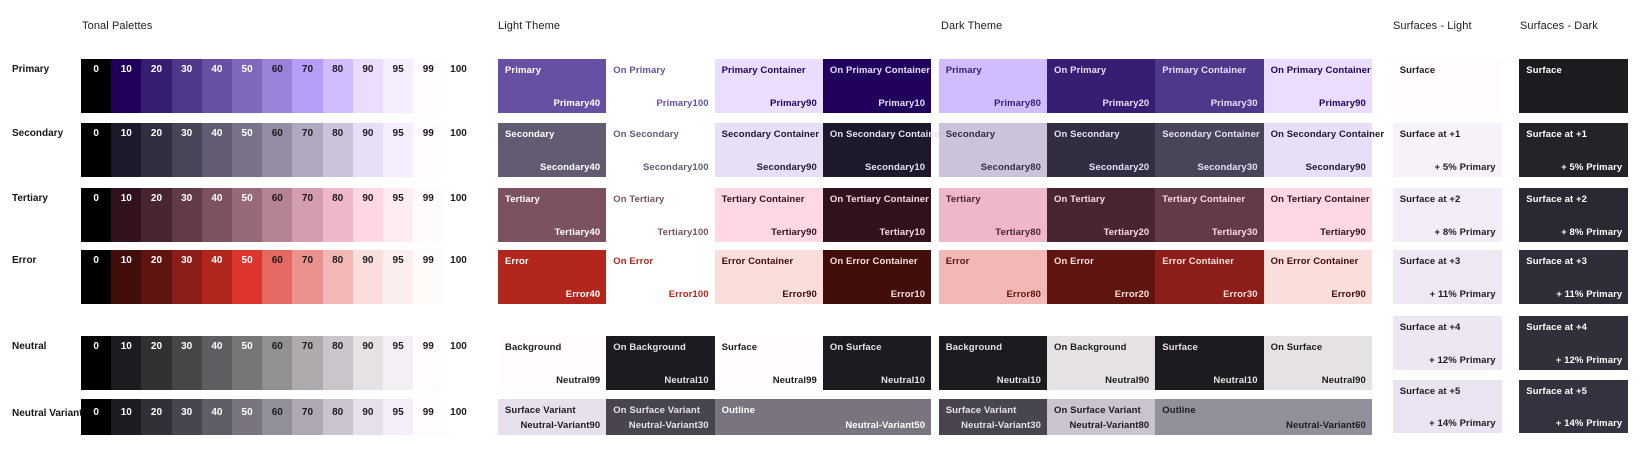 This screenshot has height=473, width=1652. What do you see at coordinates (1465, 167) in the screenshot?
I see `surface-tint-label: + 5% Primary` at bounding box center [1465, 167].